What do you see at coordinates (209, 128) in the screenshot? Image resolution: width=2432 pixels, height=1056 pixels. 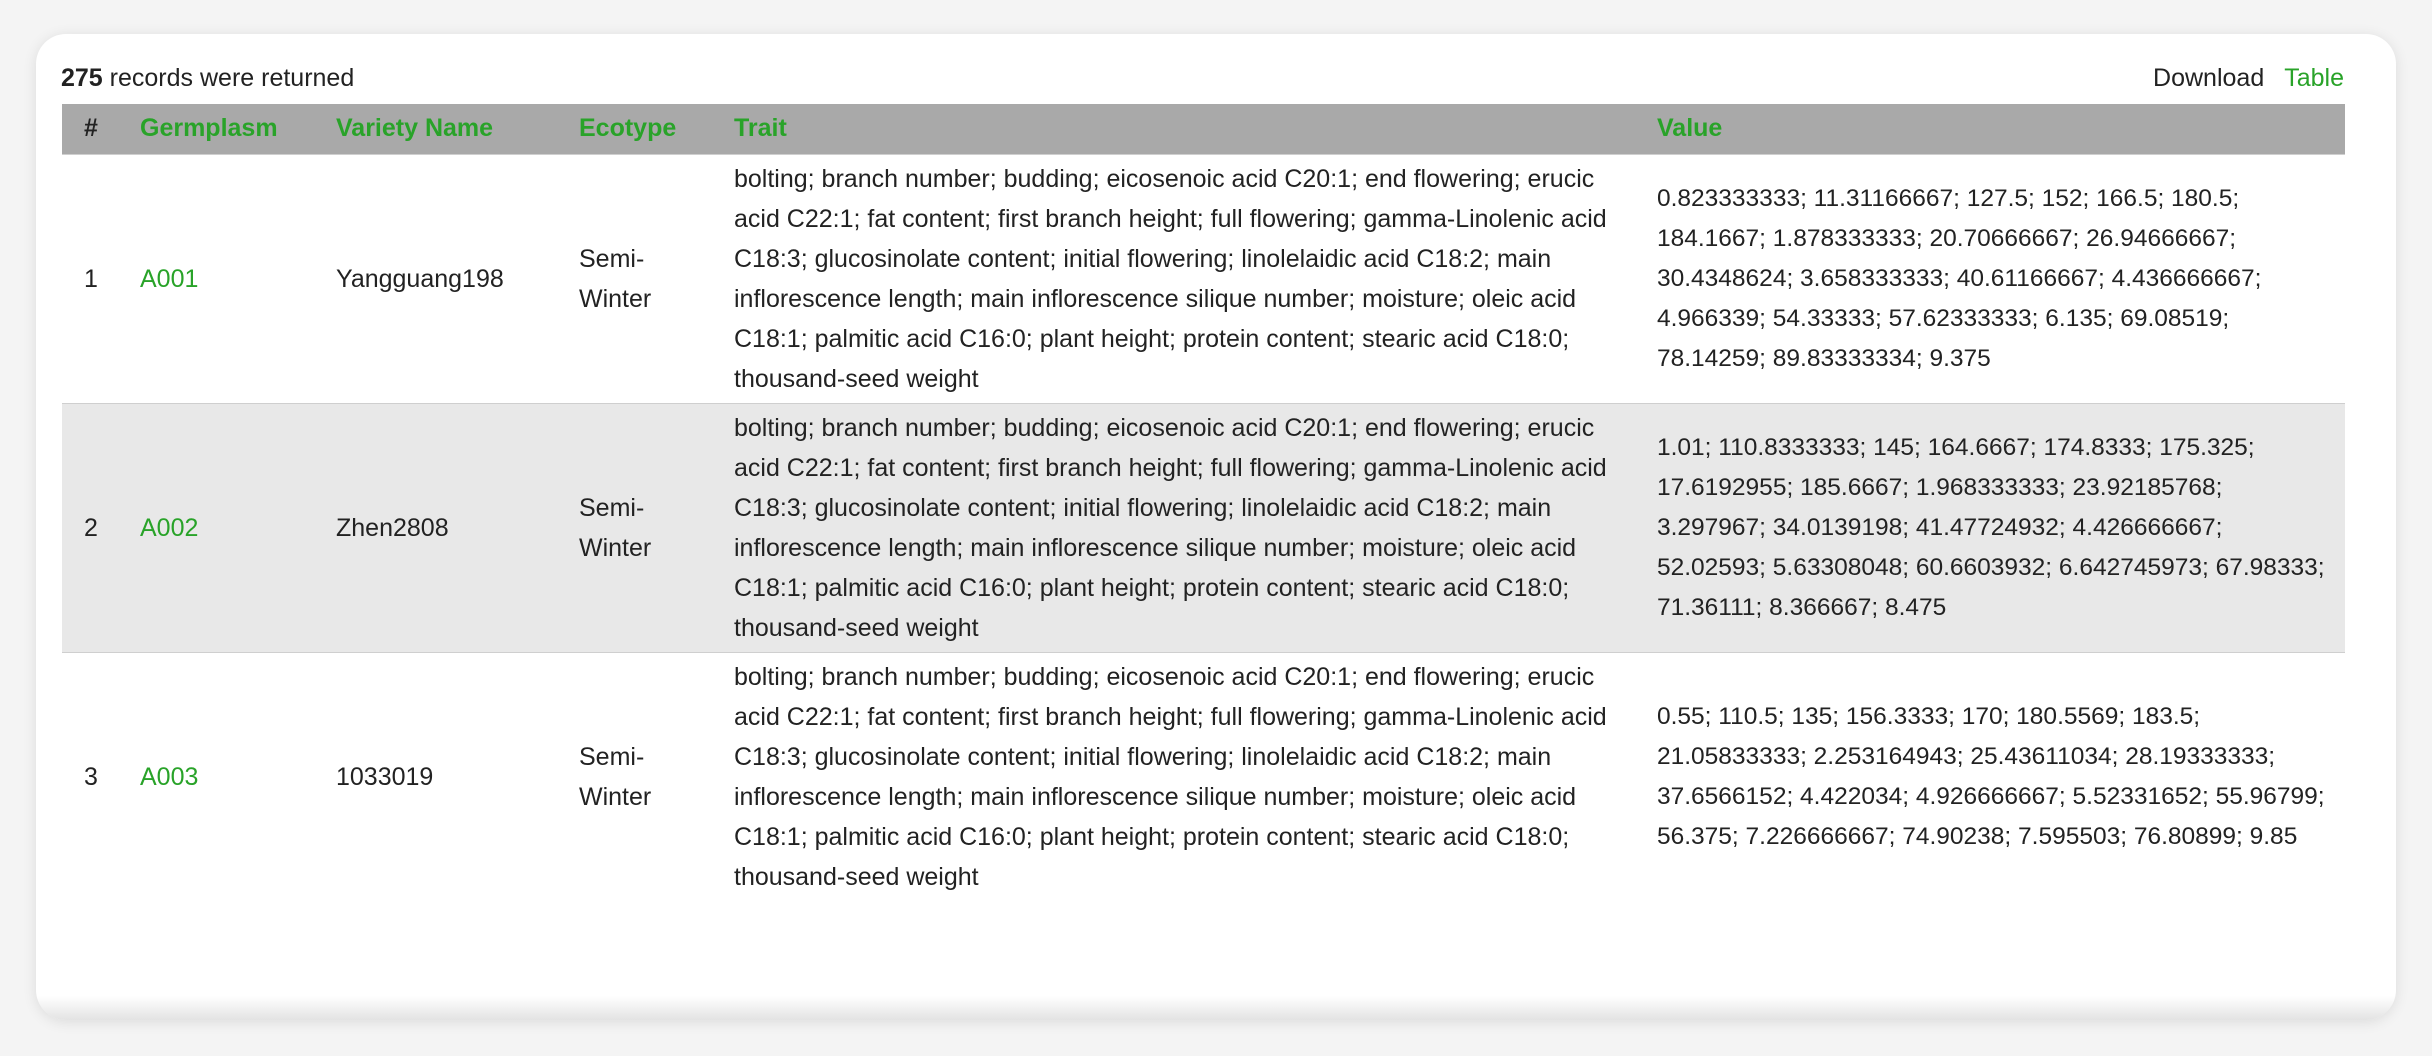 I see `column-header-germplasm: Germplasm` at bounding box center [209, 128].